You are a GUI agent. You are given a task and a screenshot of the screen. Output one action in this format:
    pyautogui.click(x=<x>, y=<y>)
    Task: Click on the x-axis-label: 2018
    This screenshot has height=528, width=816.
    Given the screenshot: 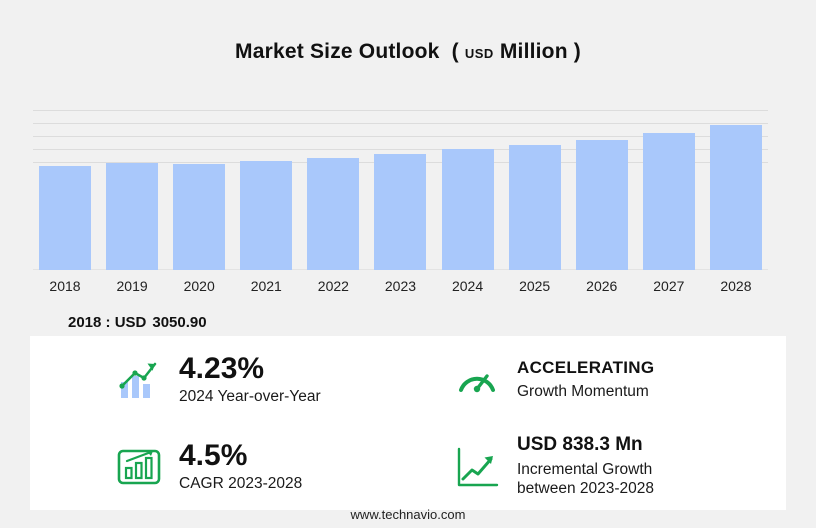 What is the action you would take?
    pyautogui.click(x=65, y=286)
    